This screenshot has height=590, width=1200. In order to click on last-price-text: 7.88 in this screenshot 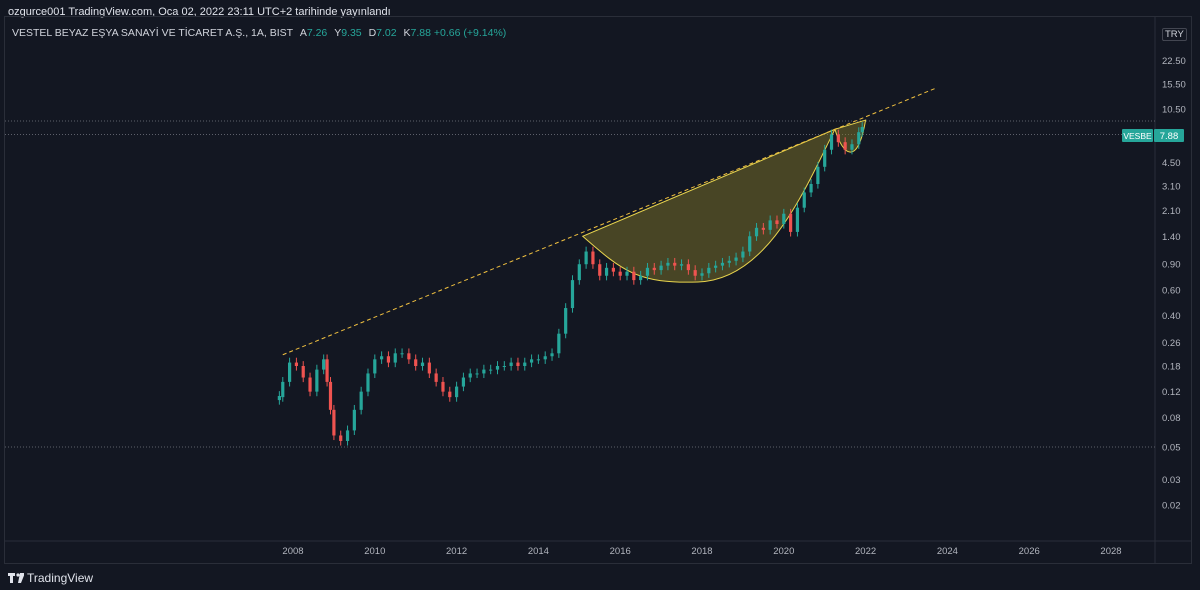, I will do `click(1169, 136)`.